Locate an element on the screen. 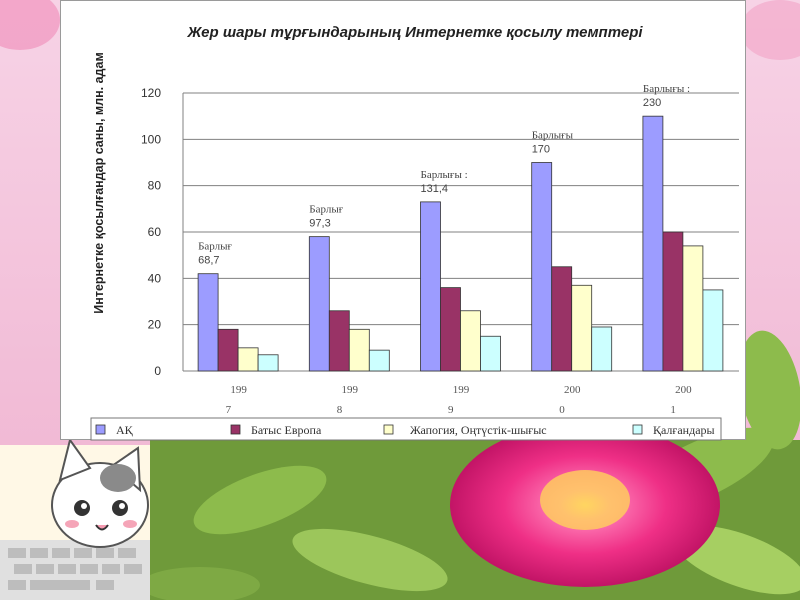 The width and height of the screenshot is (800, 600). x-tick-label: 1 is located at coordinates (673, 410).